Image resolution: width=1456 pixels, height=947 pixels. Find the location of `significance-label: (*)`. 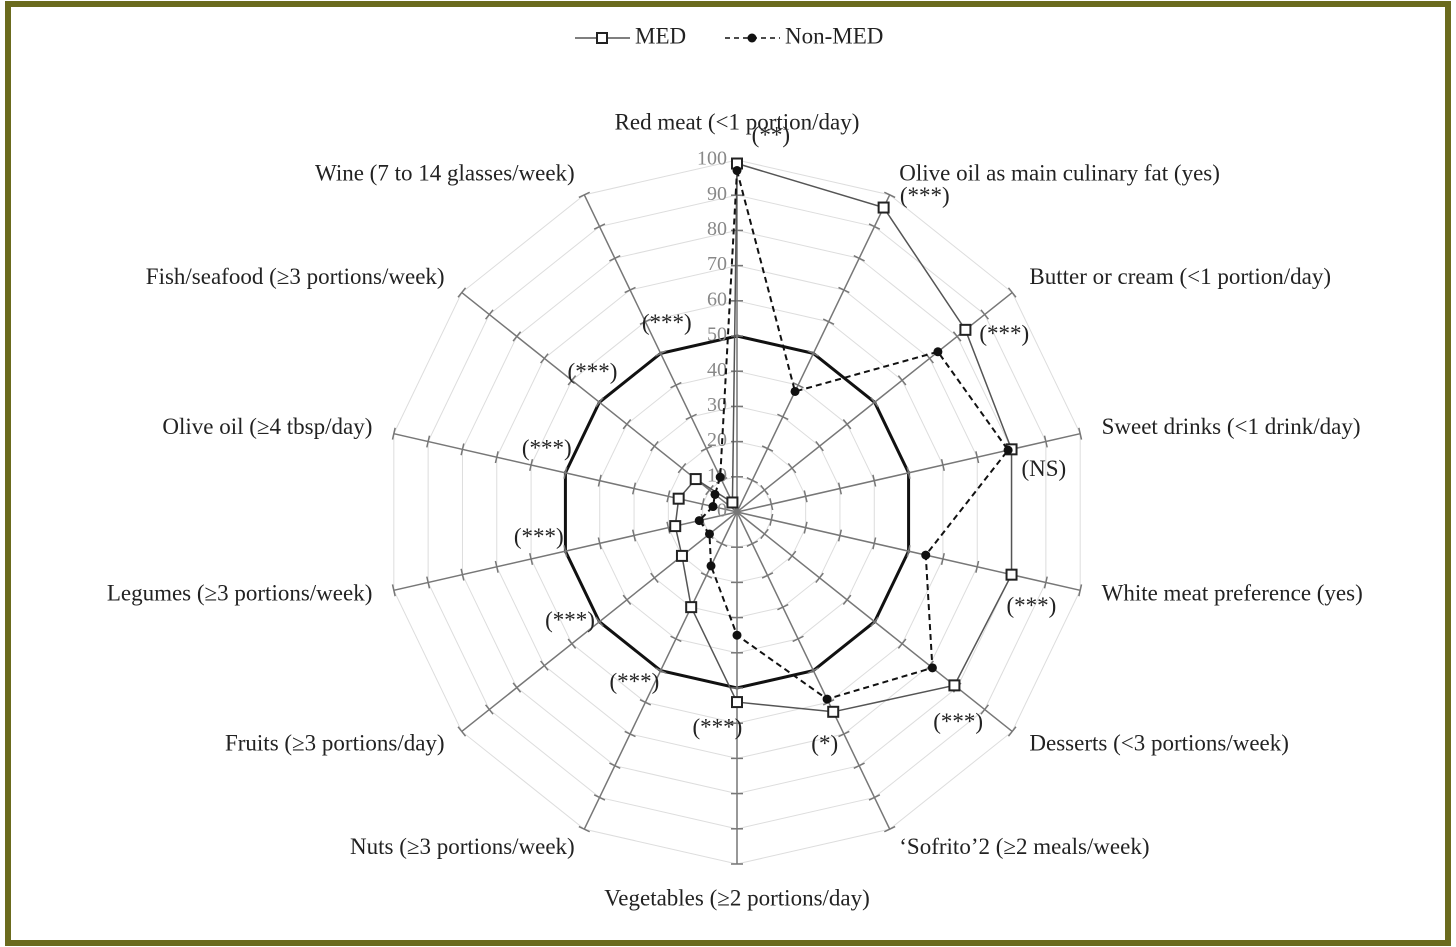

significance-label: (*) is located at coordinates (824, 743).